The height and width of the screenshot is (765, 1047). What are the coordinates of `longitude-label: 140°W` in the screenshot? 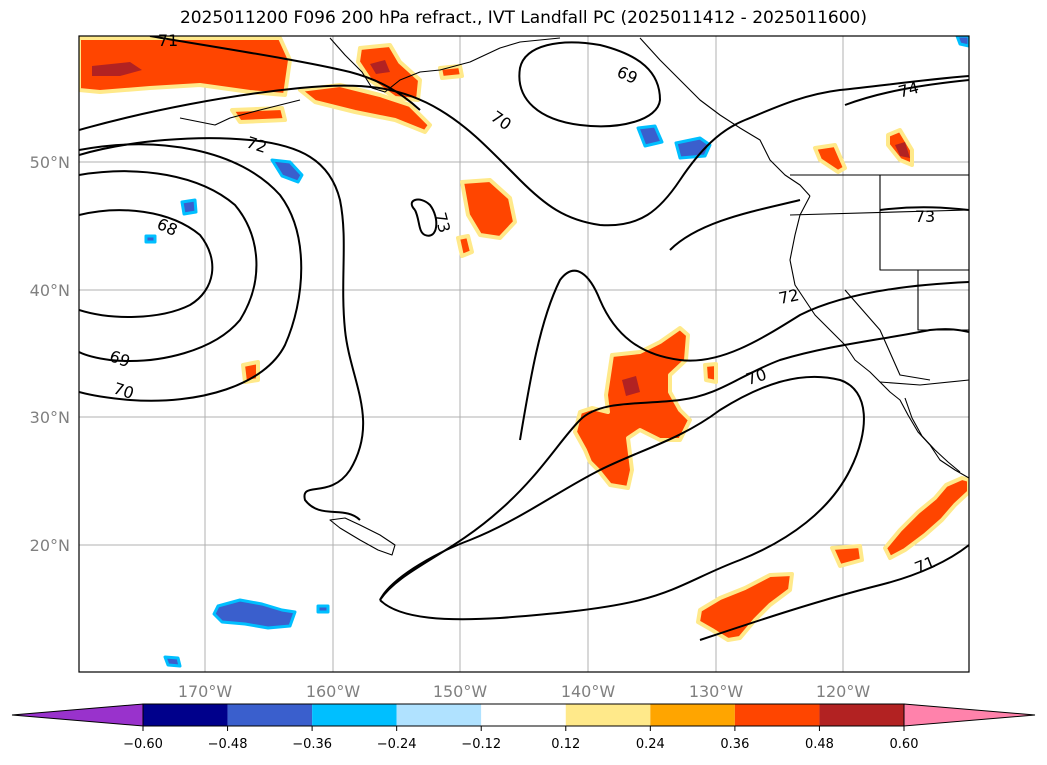 It's located at (588, 691).